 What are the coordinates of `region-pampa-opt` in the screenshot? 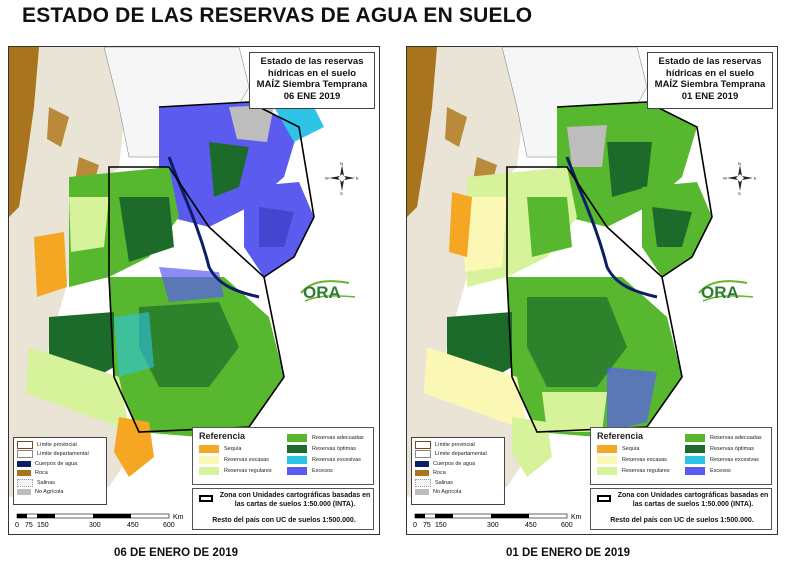 It's located at (189, 344).